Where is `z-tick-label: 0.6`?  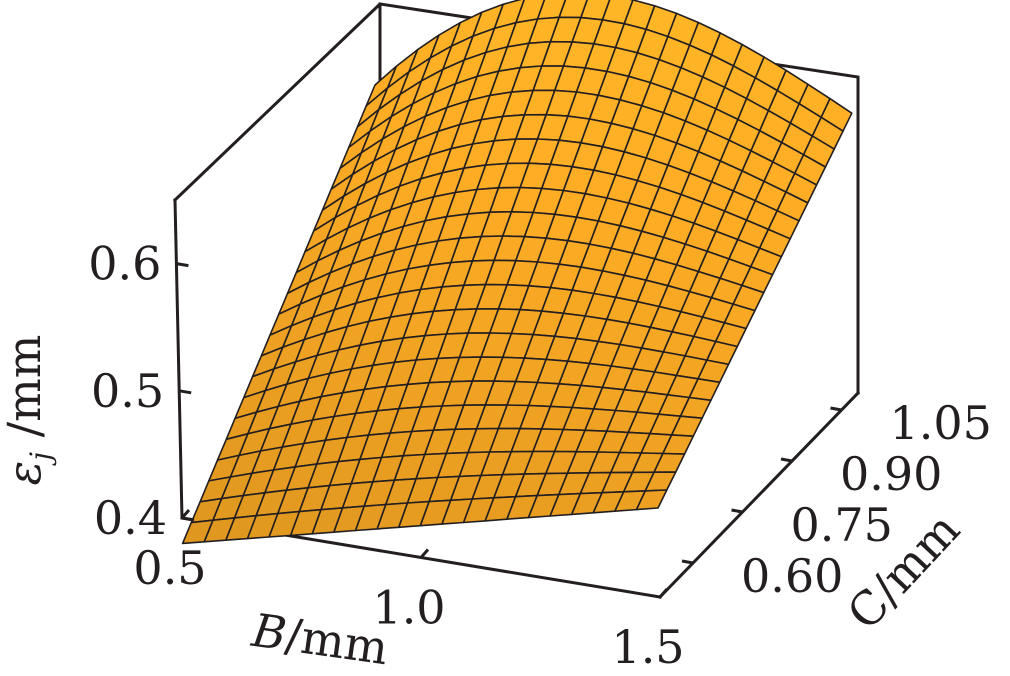
z-tick-label: 0.6 is located at coordinates (124, 264).